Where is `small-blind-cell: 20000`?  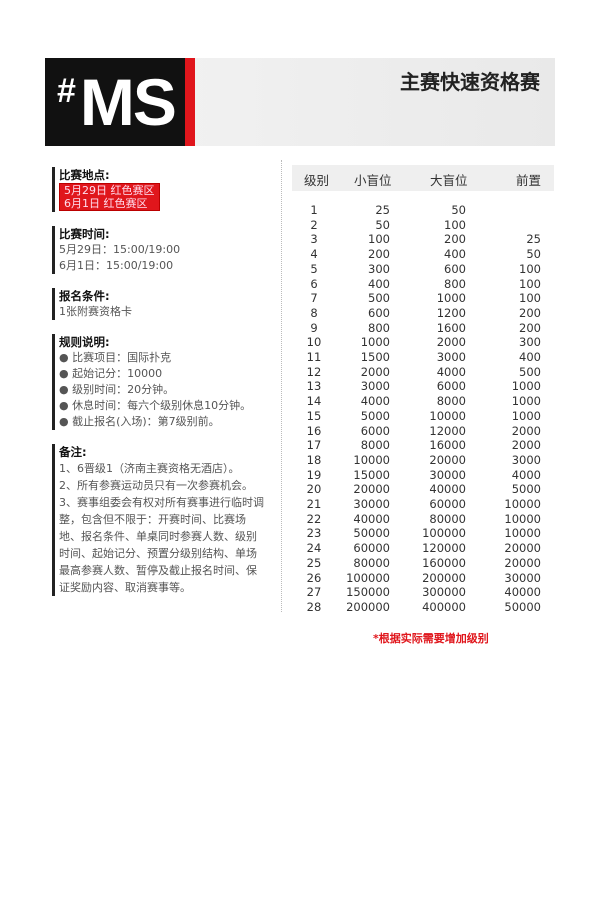
small-blind-cell: 20000 is located at coordinates (371, 489).